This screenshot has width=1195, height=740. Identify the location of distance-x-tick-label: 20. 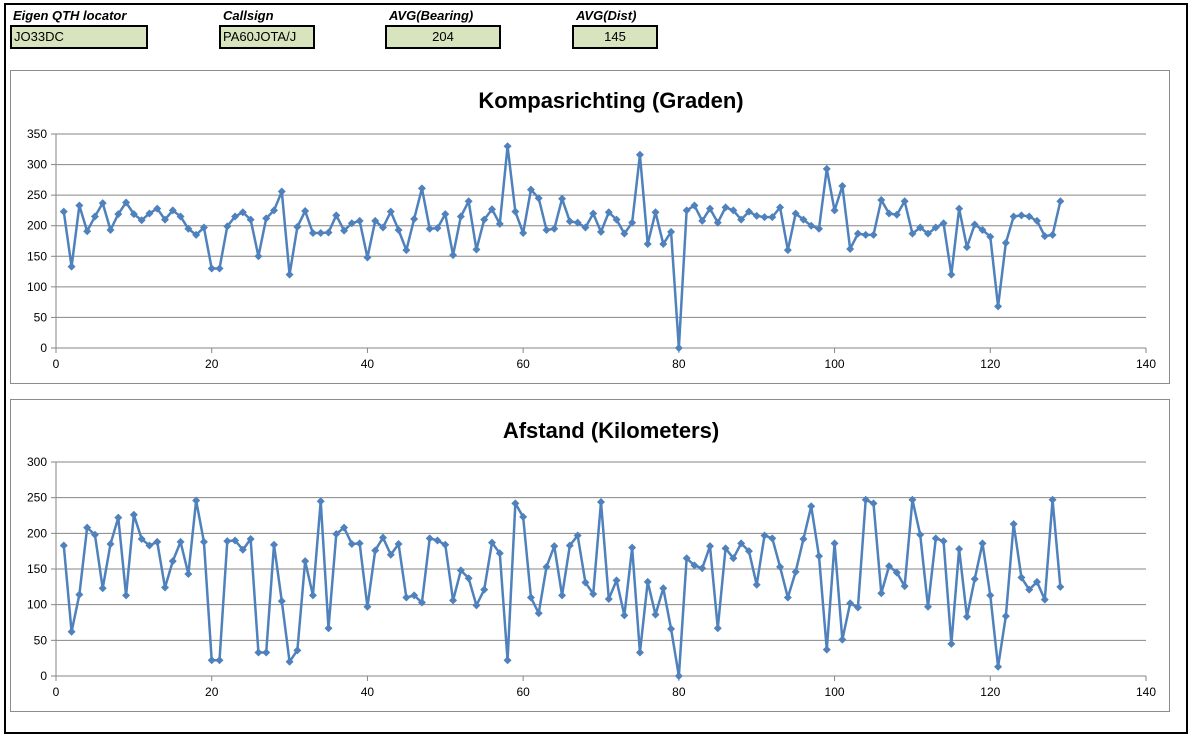
(212, 692).